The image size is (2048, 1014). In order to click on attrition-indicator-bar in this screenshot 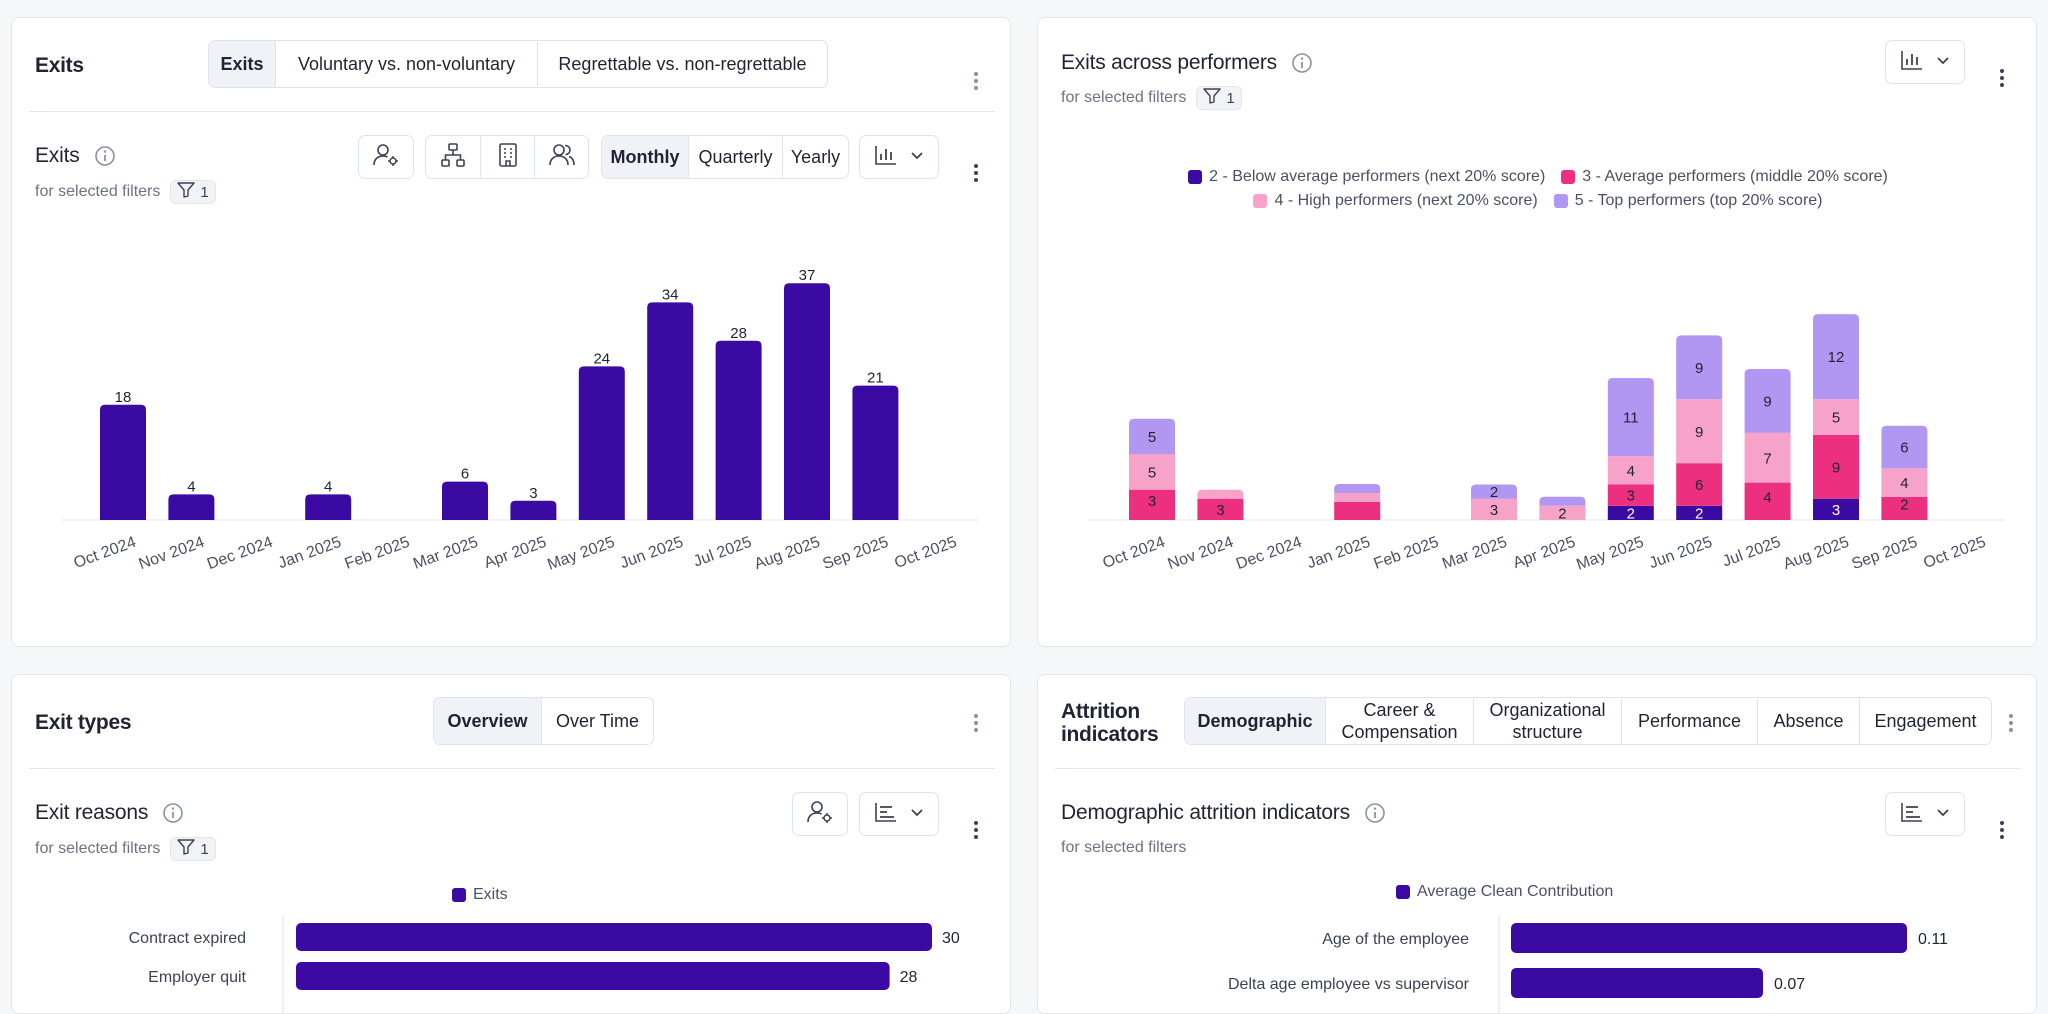, I will do `click(1709, 938)`.